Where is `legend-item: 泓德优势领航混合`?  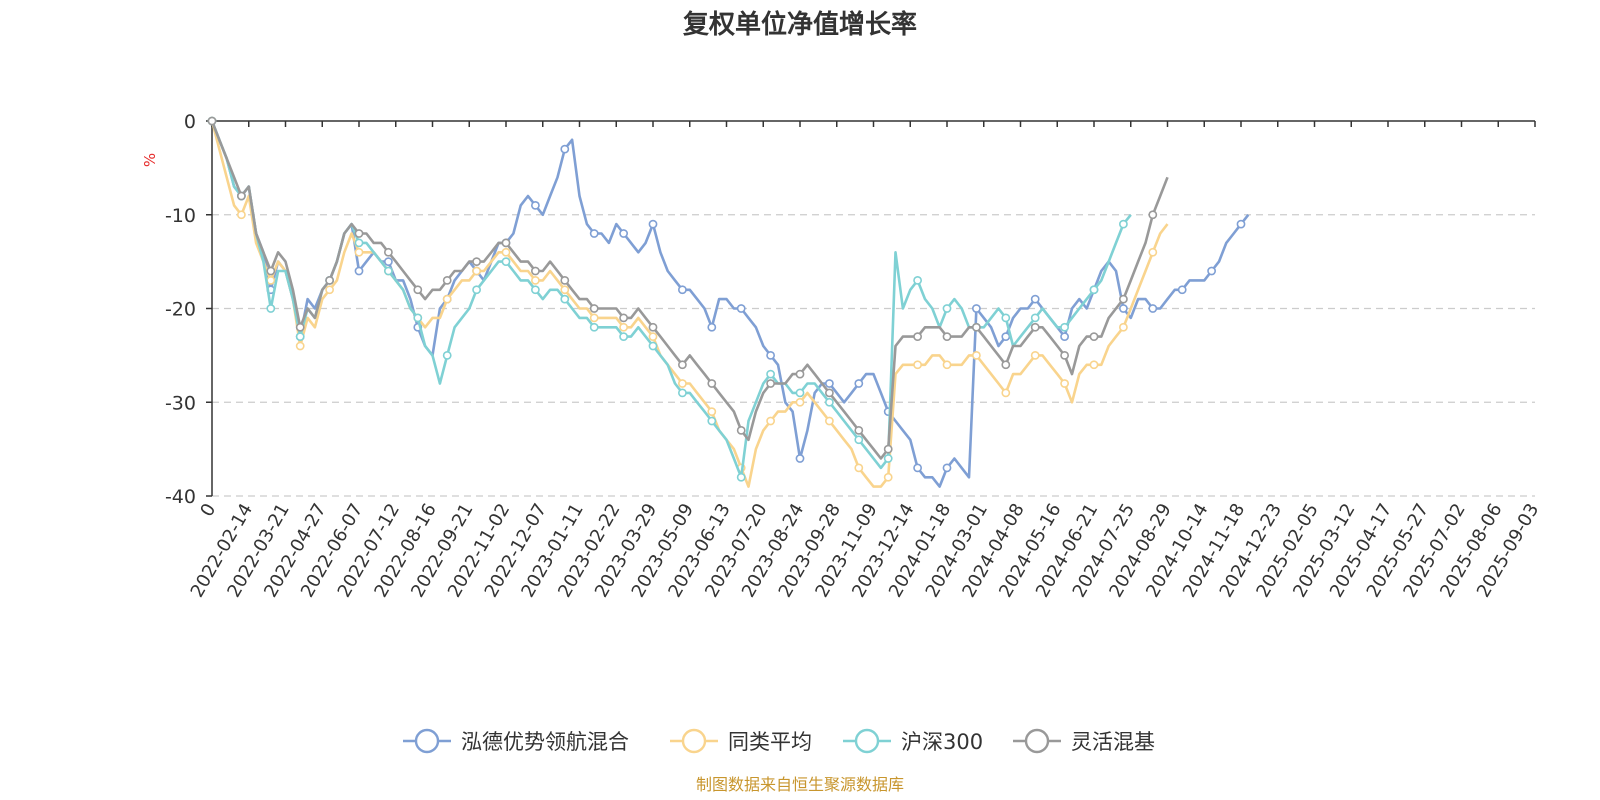 legend-item: 泓德优势领航混合 is located at coordinates (516, 741).